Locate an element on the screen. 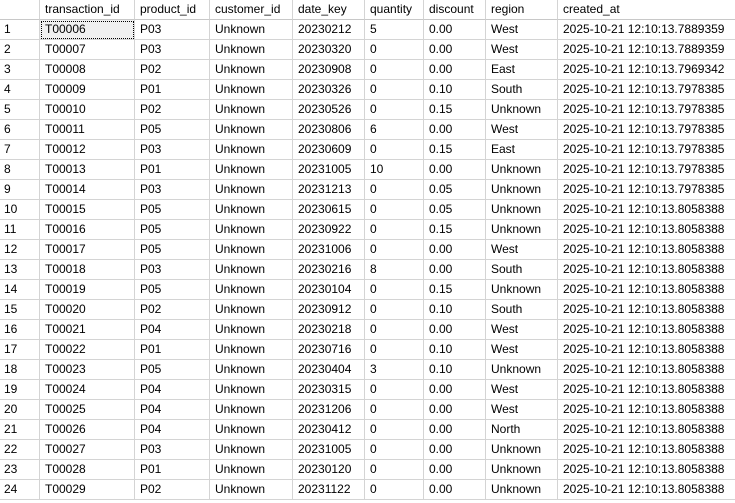  row-number: 9 is located at coordinates (20, 190).